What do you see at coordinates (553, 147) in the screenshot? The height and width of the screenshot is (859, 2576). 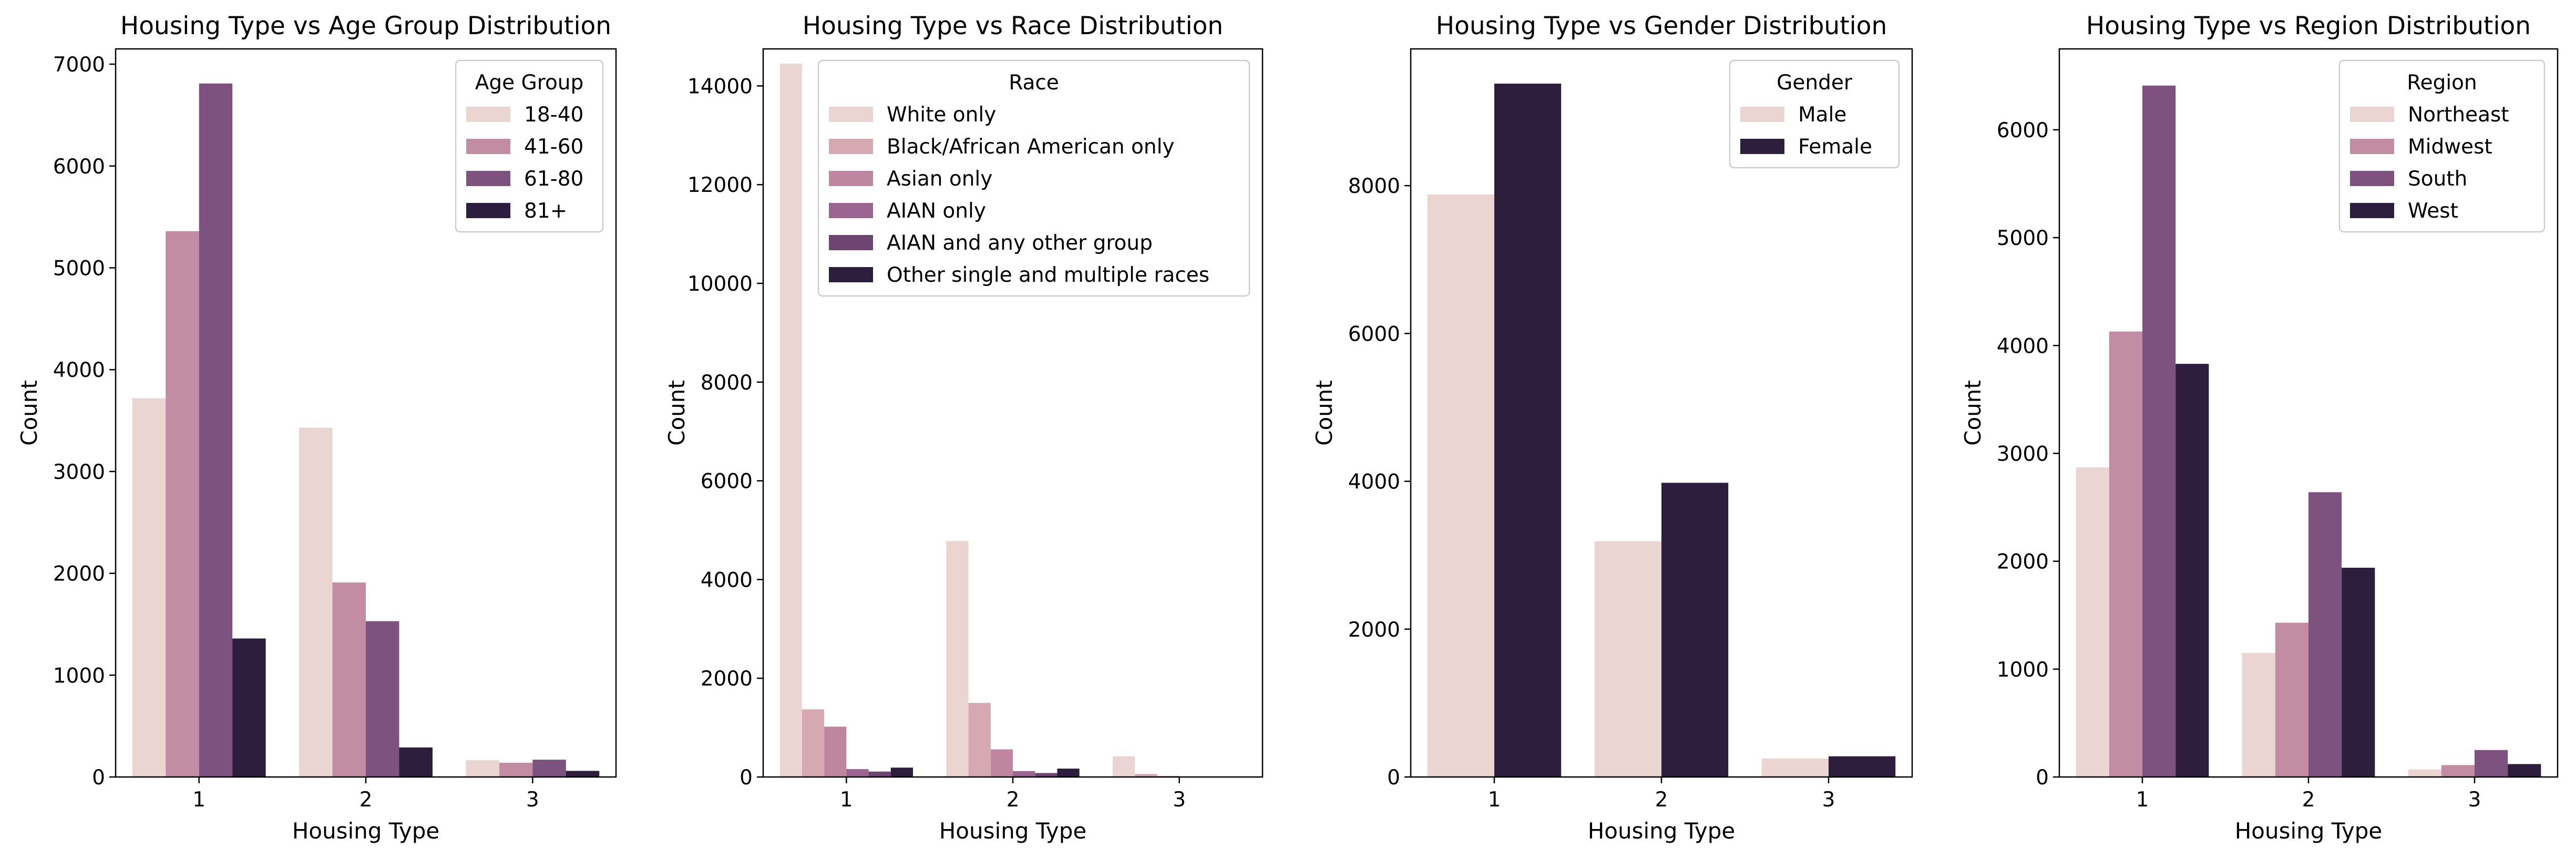 I see `legend-label: 41-60` at bounding box center [553, 147].